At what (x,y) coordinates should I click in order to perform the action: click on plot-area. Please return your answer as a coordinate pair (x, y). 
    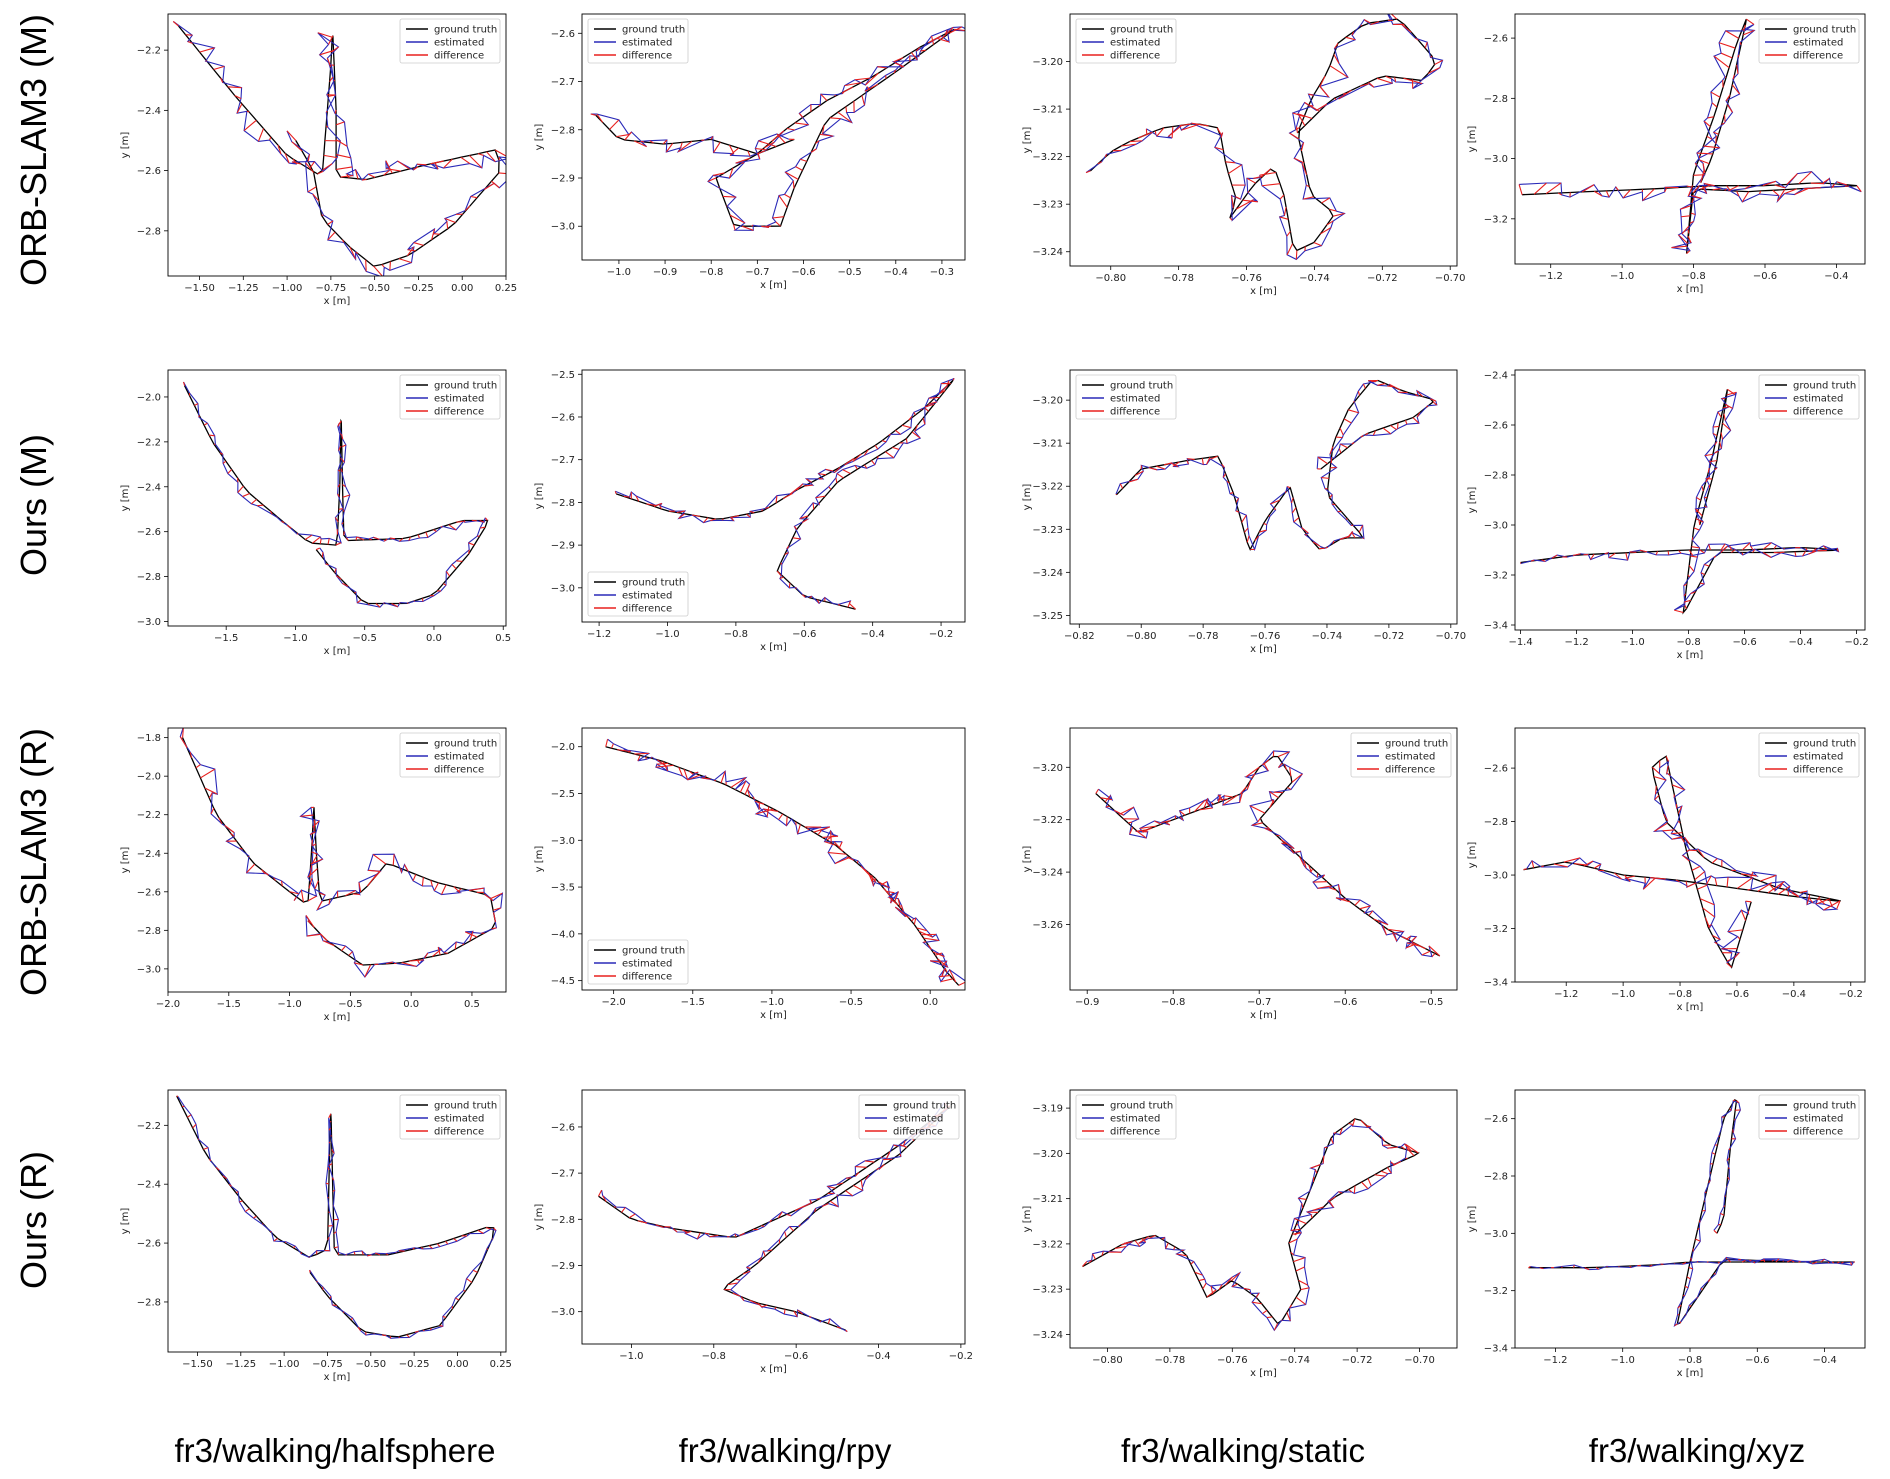
    Looking at the image, I should click on (1276, 465).